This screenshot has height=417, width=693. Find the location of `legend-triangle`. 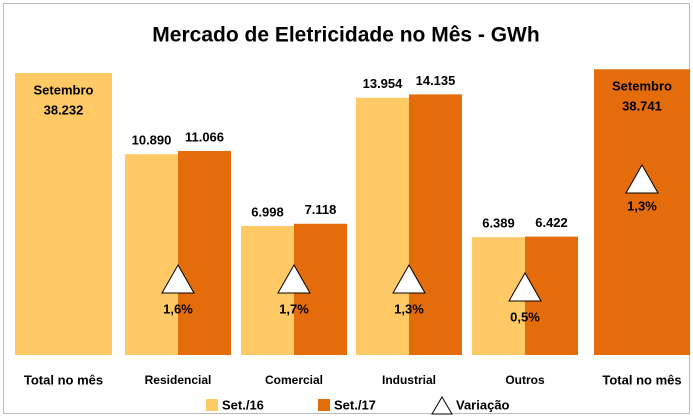

legend-triangle is located at coordinates (442, 405).